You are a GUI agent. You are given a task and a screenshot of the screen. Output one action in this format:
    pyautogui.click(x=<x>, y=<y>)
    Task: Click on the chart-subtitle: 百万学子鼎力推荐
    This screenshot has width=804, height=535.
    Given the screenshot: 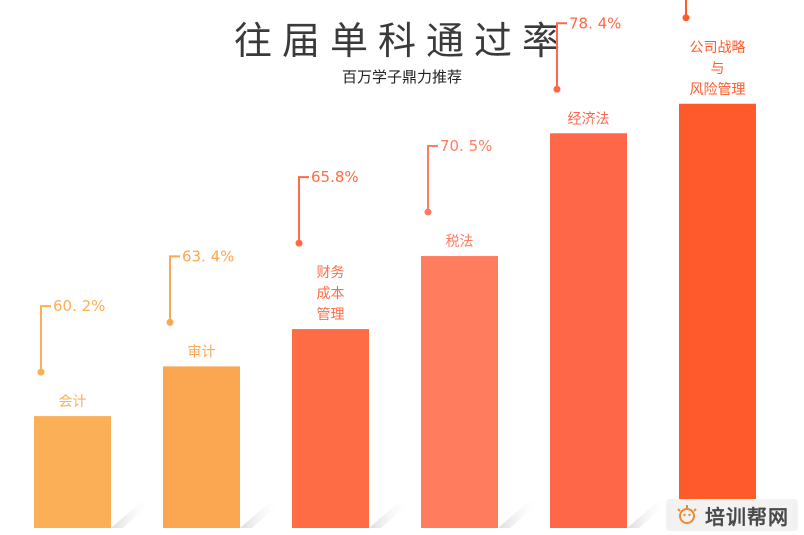 What is the action you would take?
    pyautogui.click(x=401, y=77)
    